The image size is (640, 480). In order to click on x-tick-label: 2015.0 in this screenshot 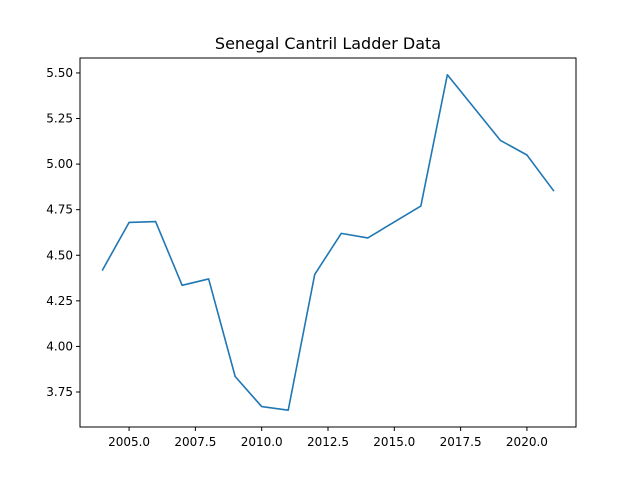, I will do `click(394, 442)`.